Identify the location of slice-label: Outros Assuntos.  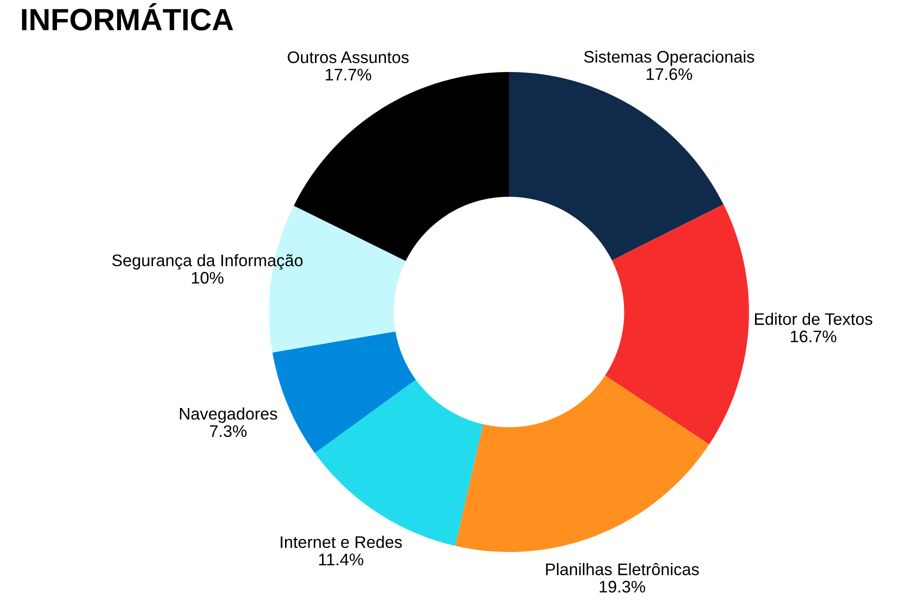
(348, 57).